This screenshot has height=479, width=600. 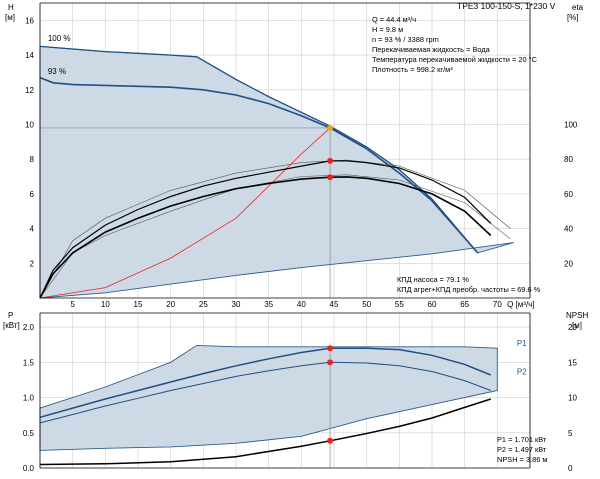 What do you see at coordinates (29, 20) in the screenshot?
I see `y-tick-label: 16` at bounding box center [29, 20].